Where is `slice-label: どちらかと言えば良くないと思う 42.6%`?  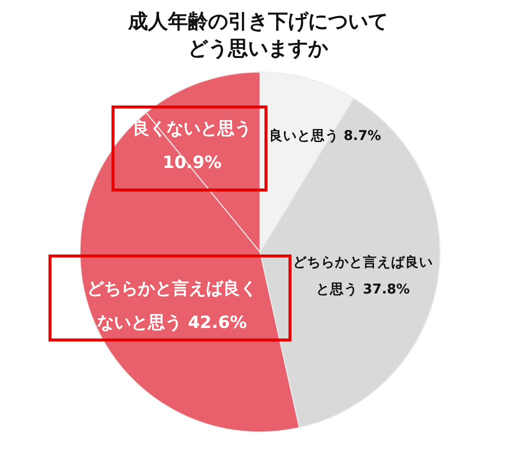 slice-label: どちらかと言えば良くないと思う 42.6% is located at coordinates (172, 306).